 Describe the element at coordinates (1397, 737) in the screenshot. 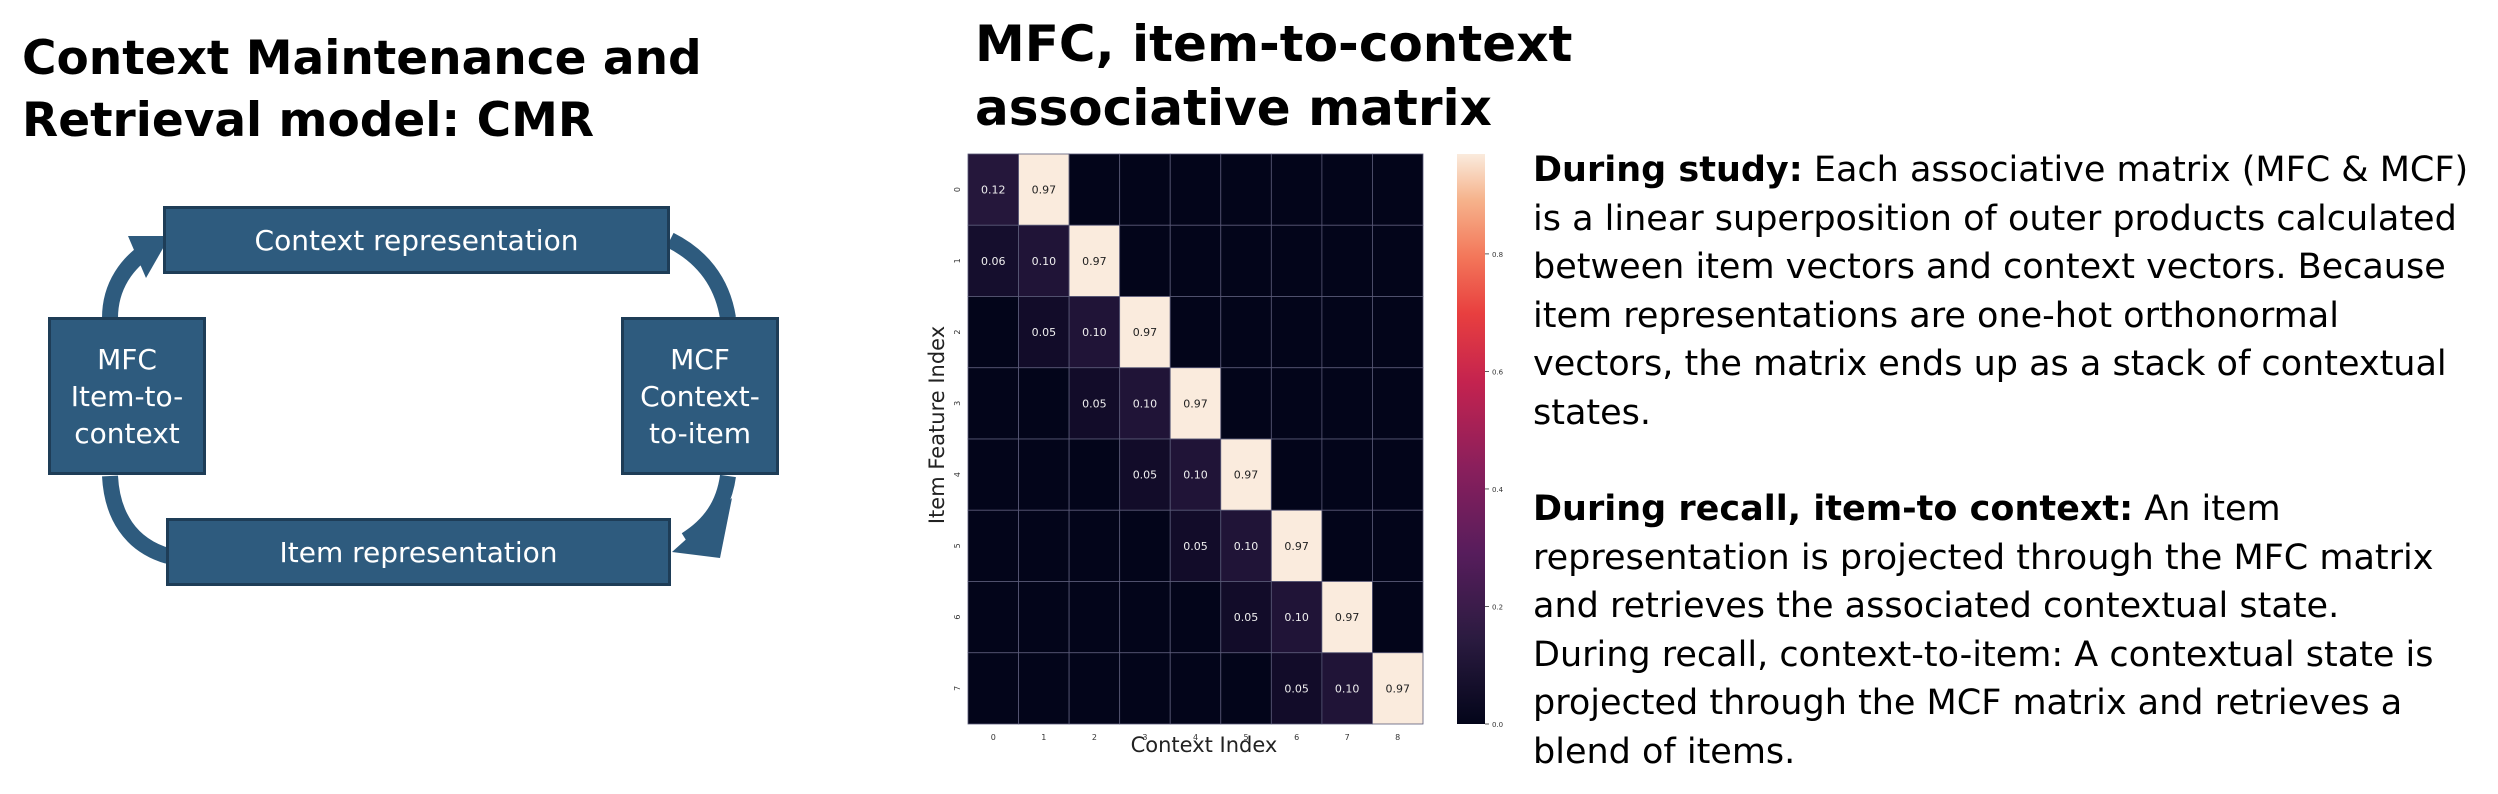

I see `x-tick-label: 8` at that location.